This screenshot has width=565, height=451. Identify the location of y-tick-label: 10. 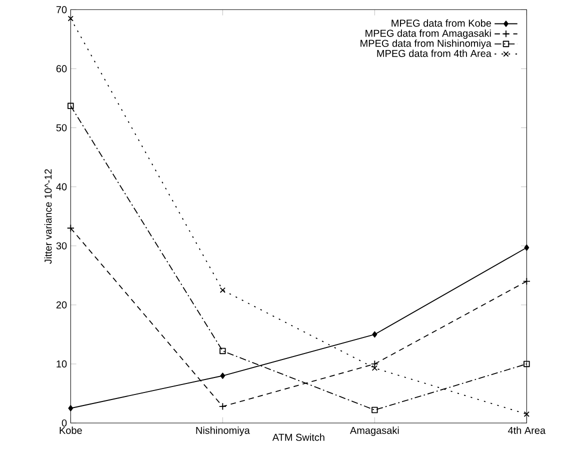
(61, 364).